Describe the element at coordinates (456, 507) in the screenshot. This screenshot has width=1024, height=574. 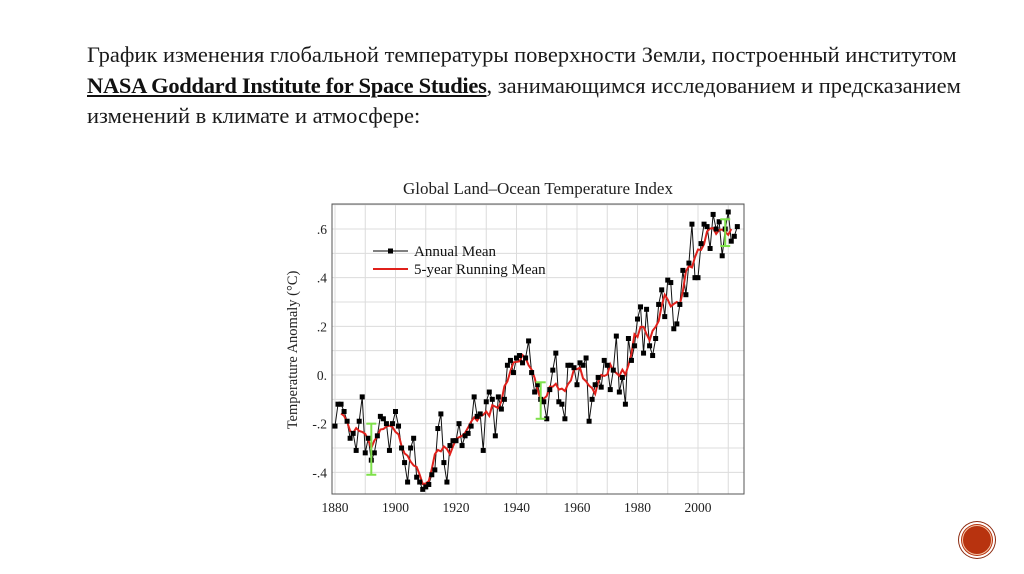
I see `x-tick-label: 1920` at that location.